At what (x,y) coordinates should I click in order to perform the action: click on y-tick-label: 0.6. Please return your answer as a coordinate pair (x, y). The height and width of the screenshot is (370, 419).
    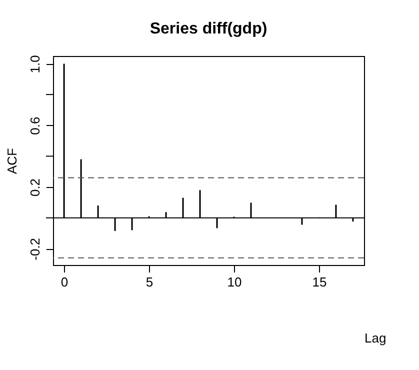
    Looking at the image, I should click on (35, 125).